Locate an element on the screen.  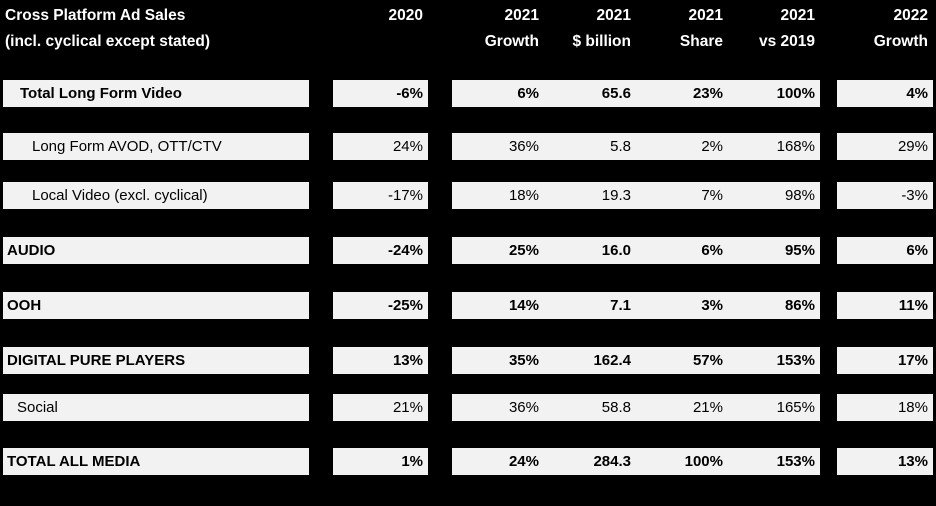
cell-2020: -6% is located at coordinates (380, 93).